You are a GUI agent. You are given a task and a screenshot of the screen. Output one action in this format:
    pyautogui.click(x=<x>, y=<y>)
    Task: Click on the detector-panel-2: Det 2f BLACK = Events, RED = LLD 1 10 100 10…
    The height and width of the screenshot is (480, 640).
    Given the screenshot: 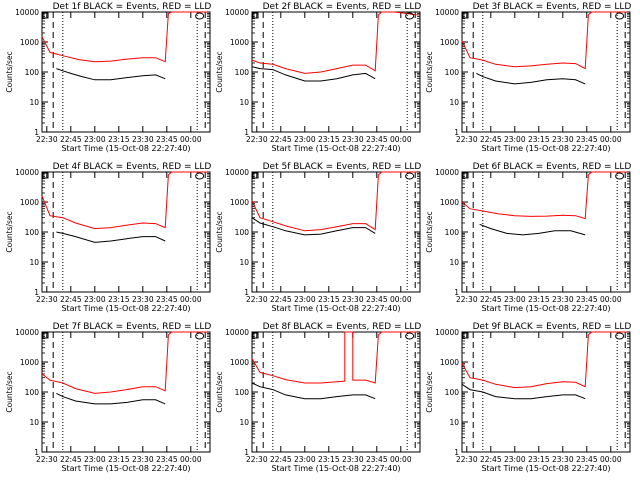 What is the action you would take?
    pyautogui.click(x=318, y=77)
    